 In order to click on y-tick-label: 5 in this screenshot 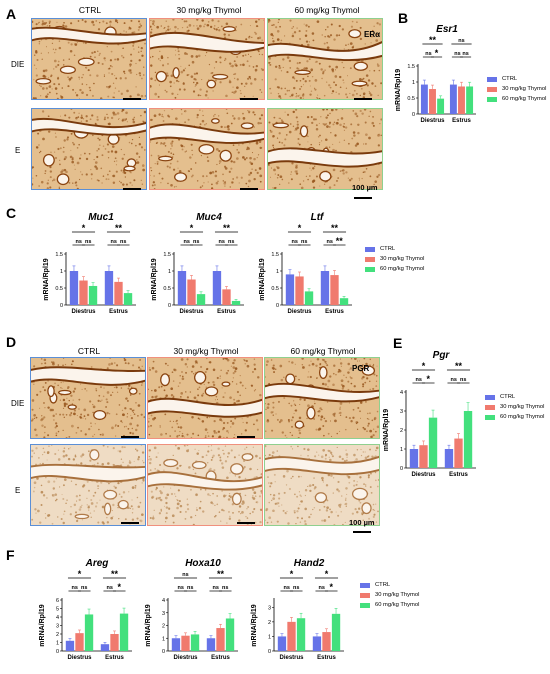, I will do `click(57, 610)`.